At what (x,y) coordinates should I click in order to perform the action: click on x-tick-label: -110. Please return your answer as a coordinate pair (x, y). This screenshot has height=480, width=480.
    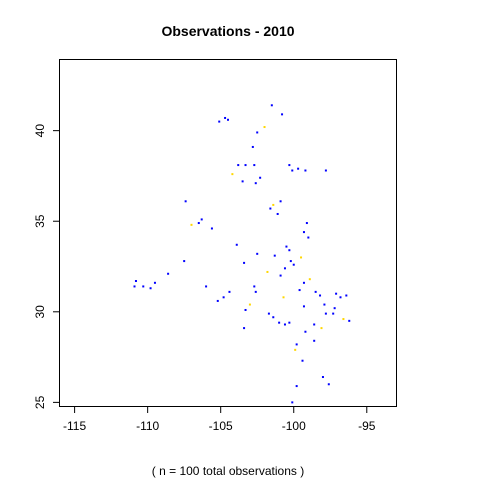
    Looking at the image, I should click on (147, 426).